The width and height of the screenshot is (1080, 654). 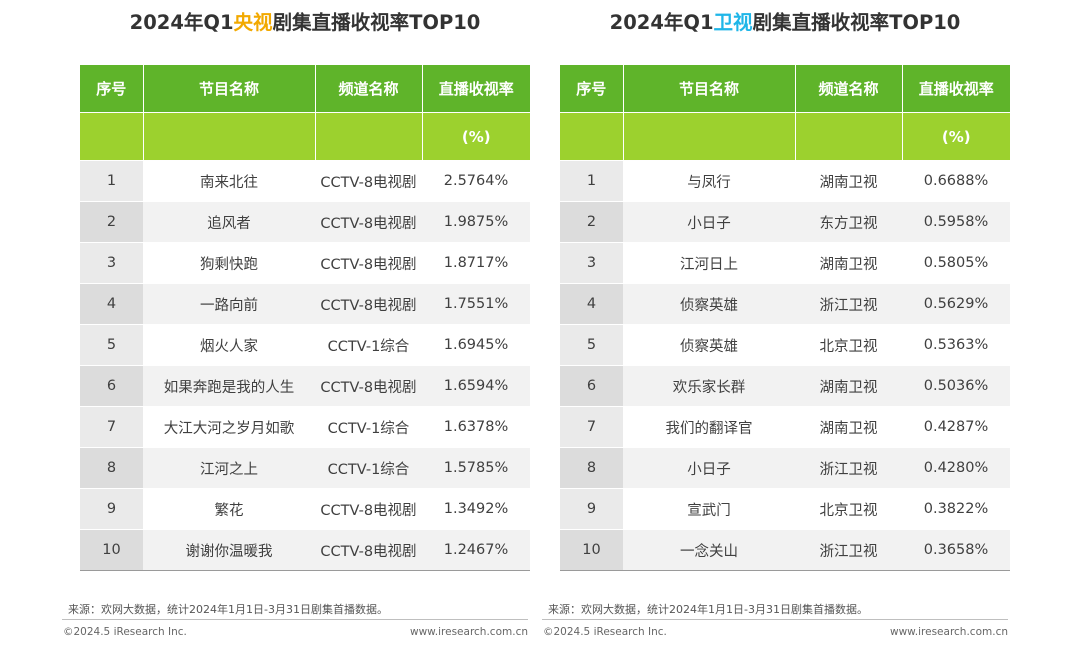 What do you see at coordinates (476, 468) in the screenshot?
I see `rating-cell: 1.5785%` at bounding box center [476, 468].